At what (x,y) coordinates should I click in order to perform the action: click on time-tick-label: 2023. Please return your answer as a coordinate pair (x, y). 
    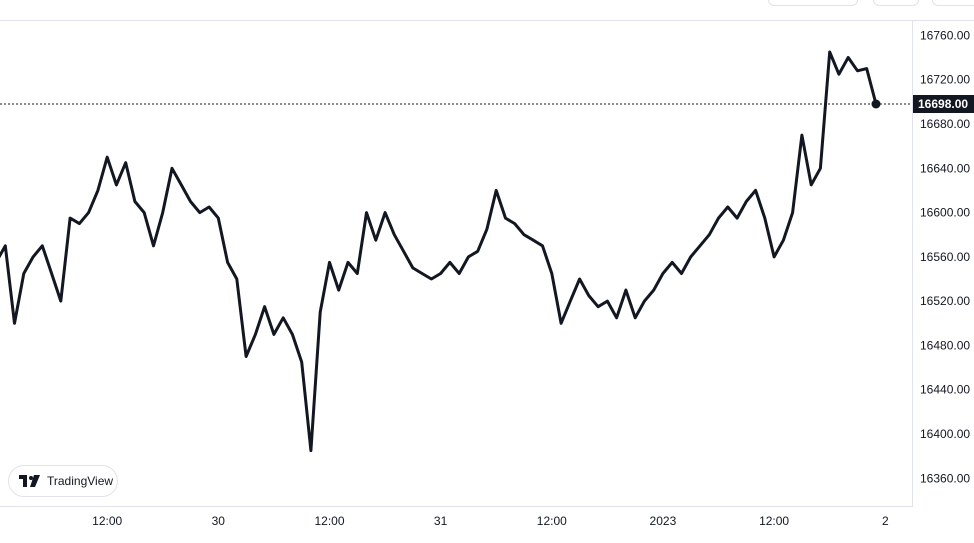
    Looking at the image, I should click on (663, 521).